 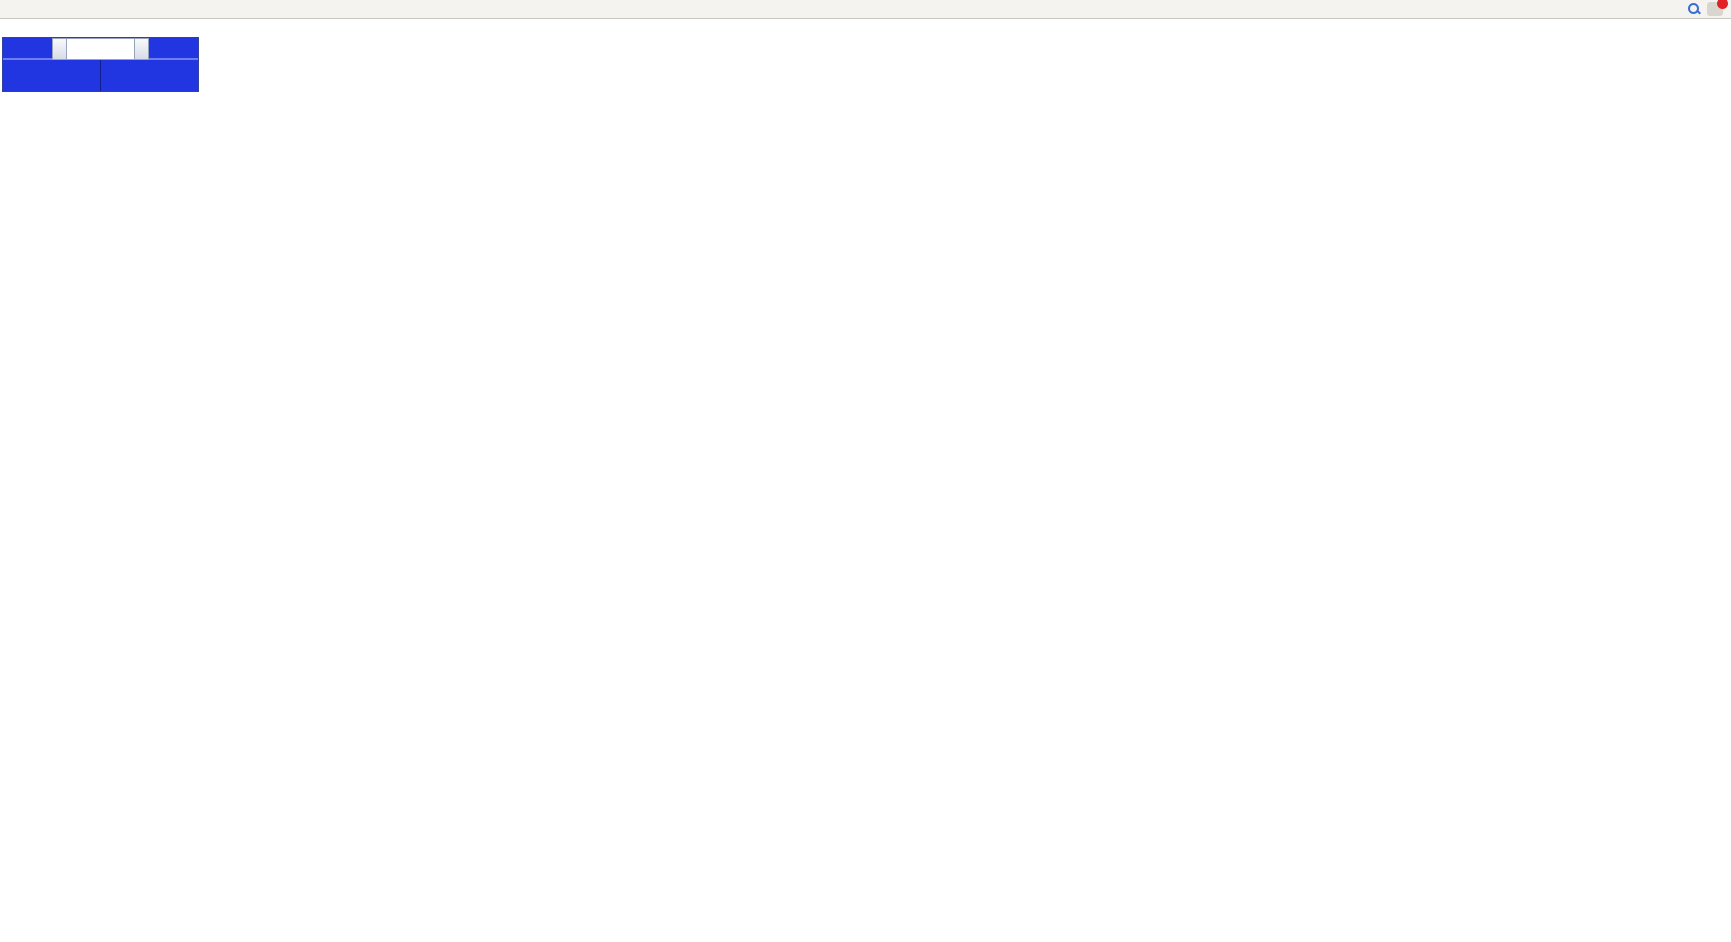 I want to click on buy-price, so click(x=149, y=75).